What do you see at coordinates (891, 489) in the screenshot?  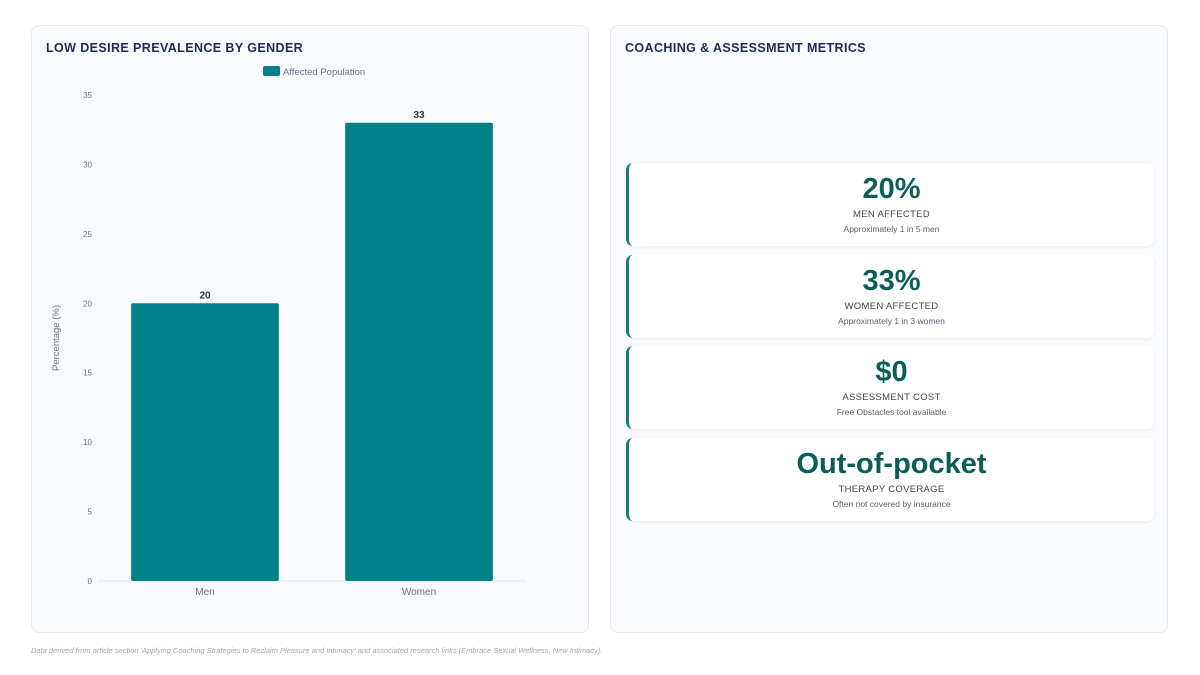 I see `metric-label: THERAPY COVERAGE` at bounding box center [891, 489].